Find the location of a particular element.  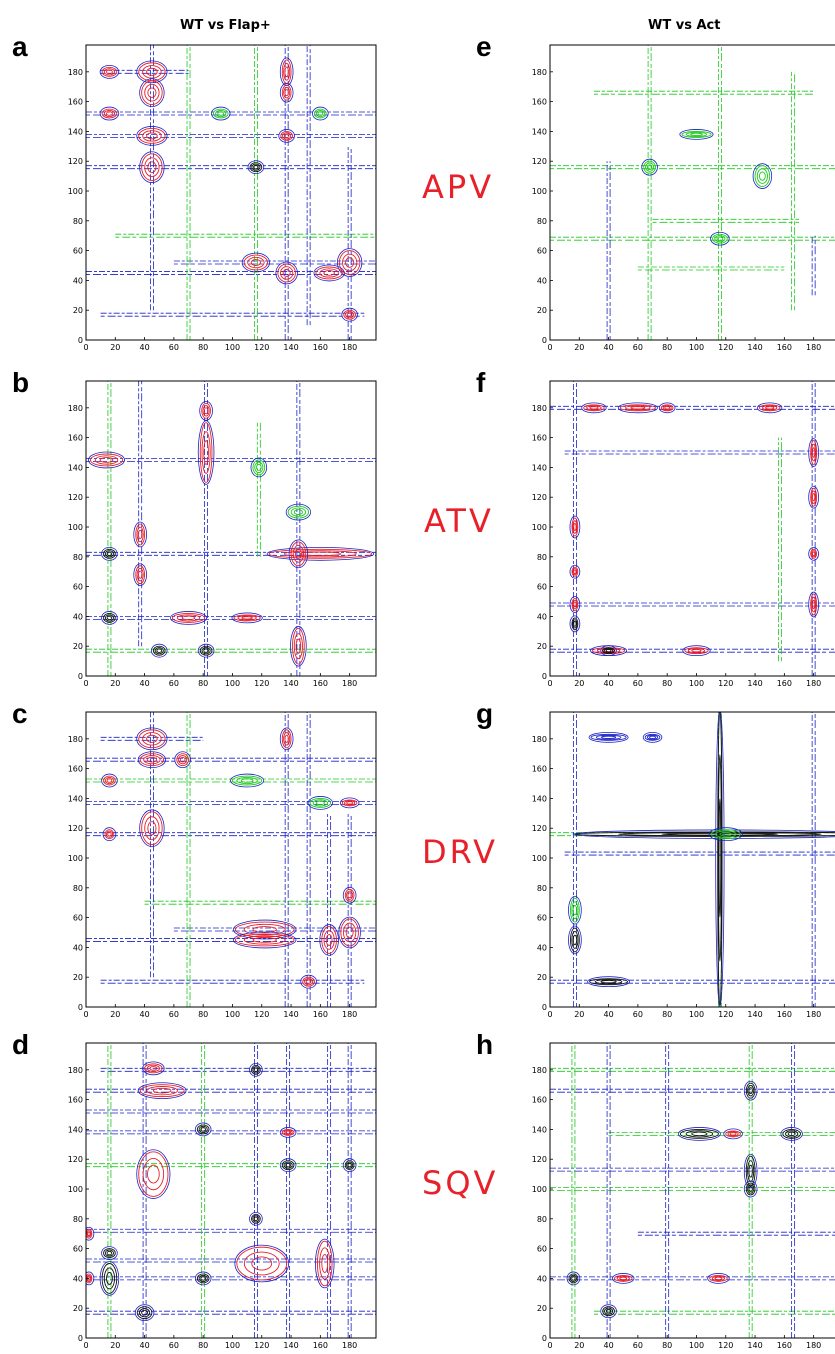

x-tick-label-e-0: 0 is located at coordinates (549, 347).